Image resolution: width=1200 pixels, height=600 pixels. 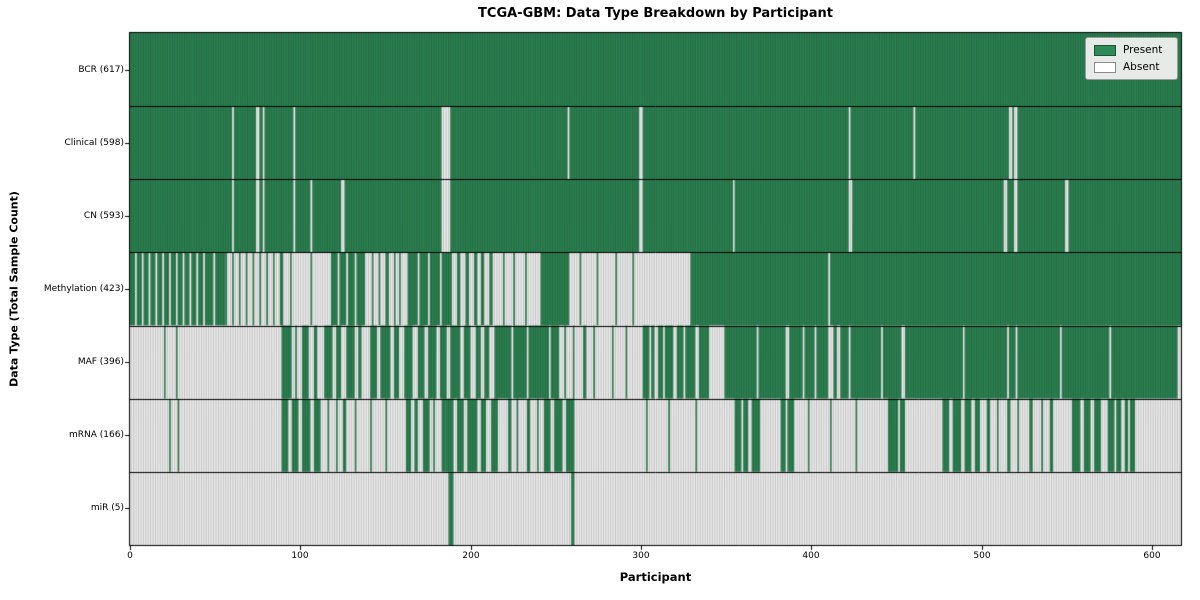 I want to click on x-tick-label-300: 300, so click(x=641, y=556).